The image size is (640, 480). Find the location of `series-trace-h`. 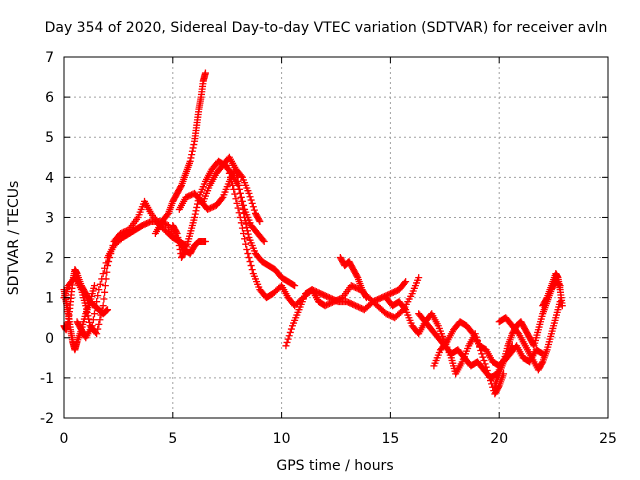

series-trace-h is located at coordinates (249, 221).